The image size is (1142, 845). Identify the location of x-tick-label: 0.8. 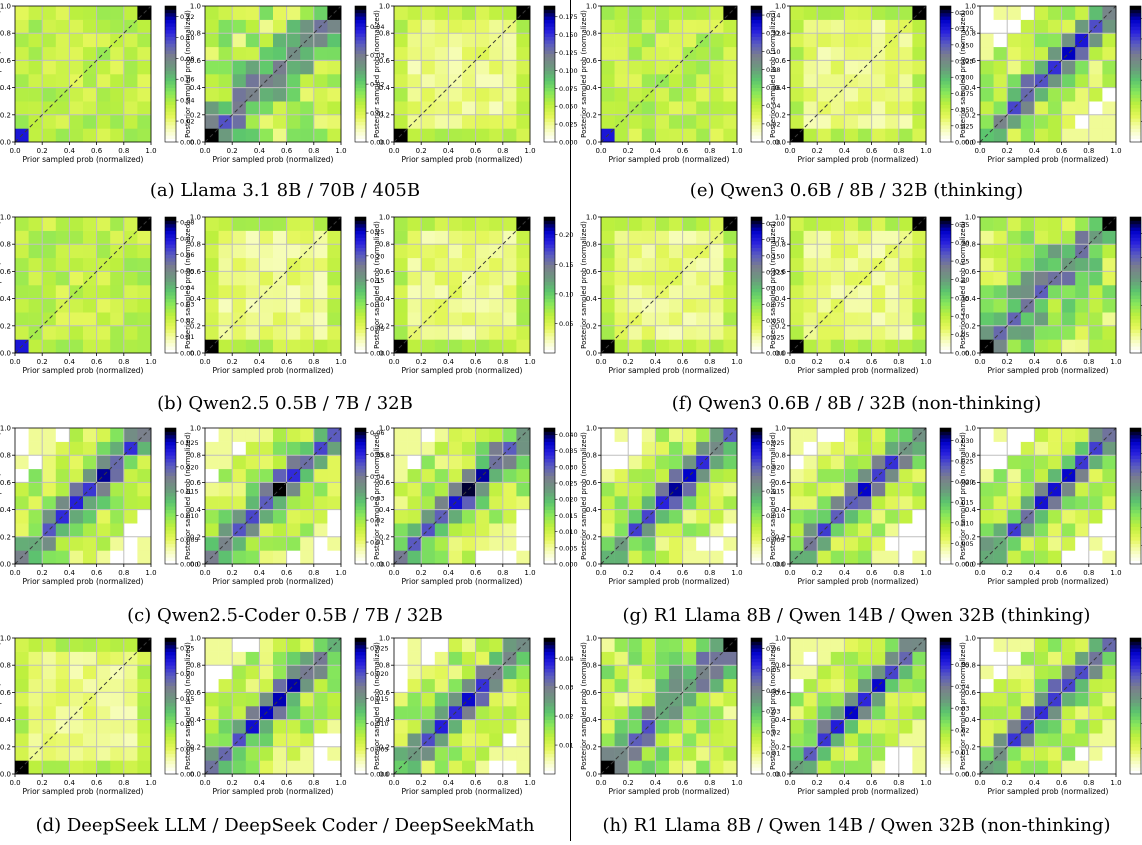
(502, 151).